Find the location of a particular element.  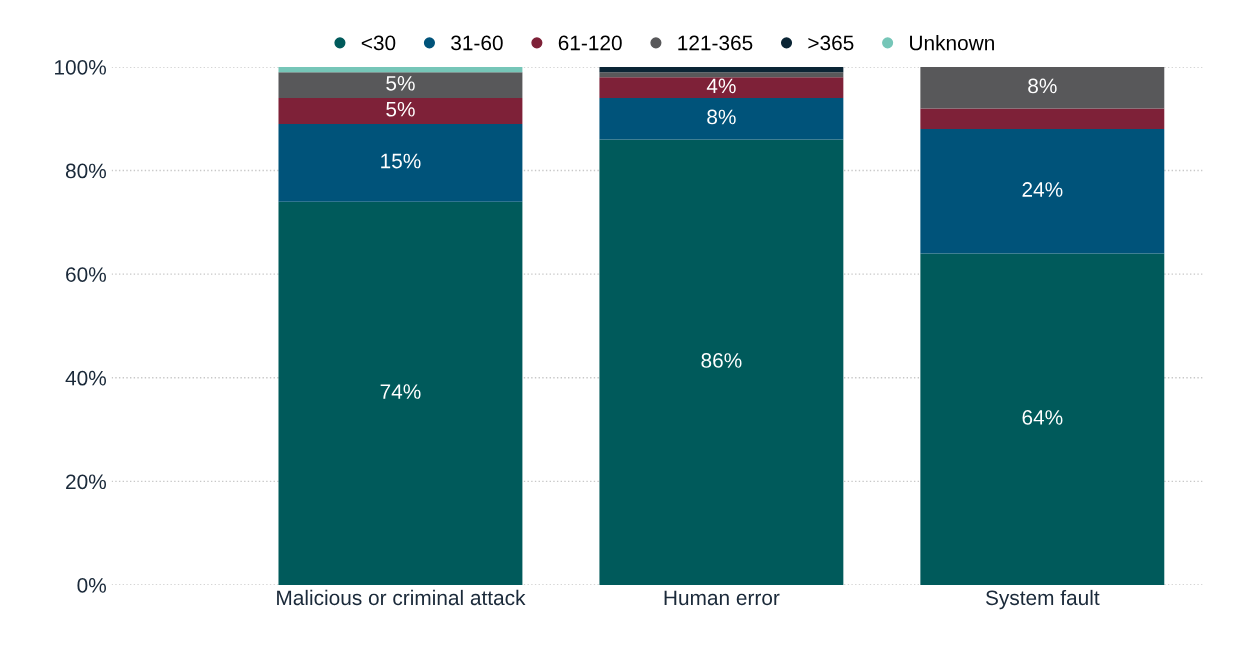

data-label: 15% is located at coordinates (401, 161).